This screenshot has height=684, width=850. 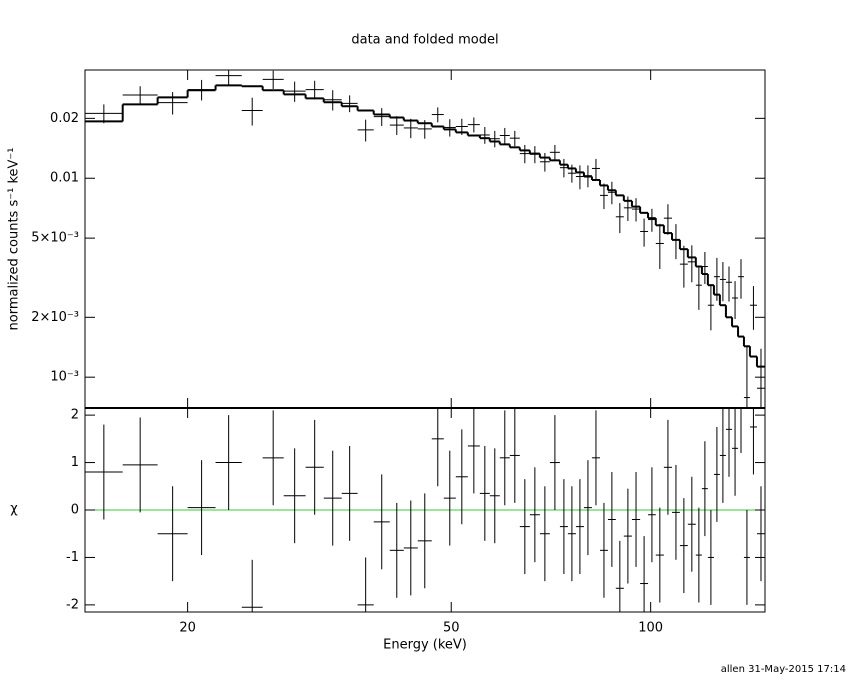 What do you see at coordinates (650, 628) in the screenshot?
I see `x-tick-label: 100` at bounding box center [650, 628].